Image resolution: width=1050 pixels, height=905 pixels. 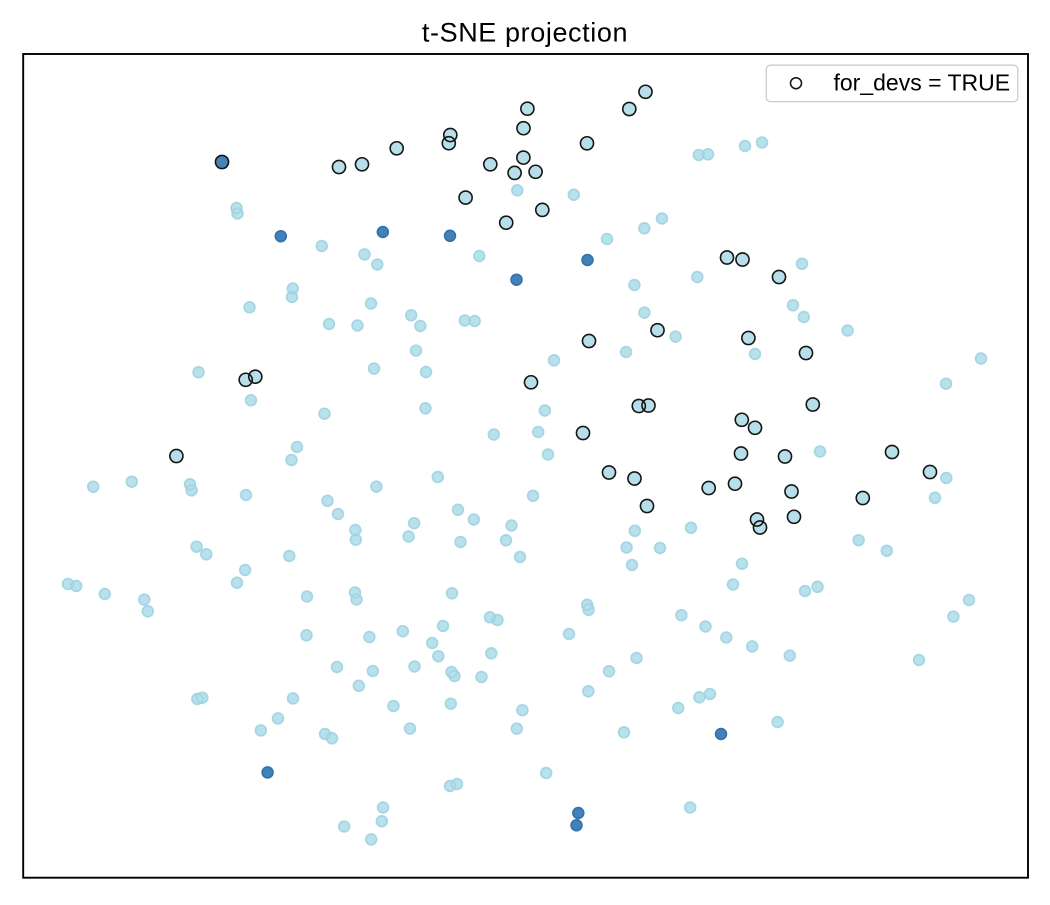 I want to click on svg-text: for_devs = TRUE, so click(x=922, y=83).